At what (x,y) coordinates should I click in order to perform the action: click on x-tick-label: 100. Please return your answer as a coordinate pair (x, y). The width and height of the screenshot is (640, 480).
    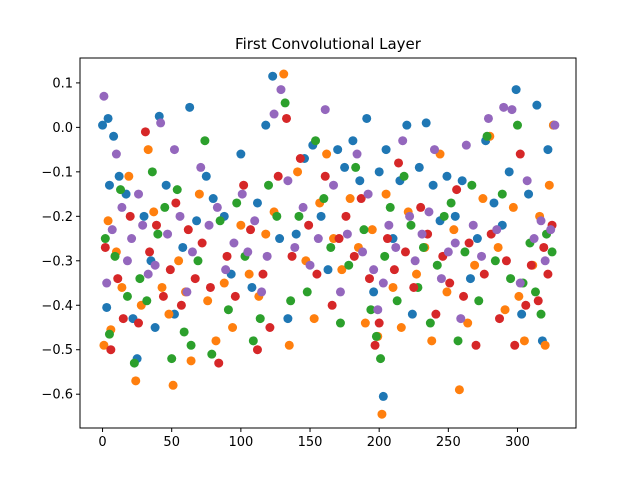
    Looking at the image, I should click on (240, 442).